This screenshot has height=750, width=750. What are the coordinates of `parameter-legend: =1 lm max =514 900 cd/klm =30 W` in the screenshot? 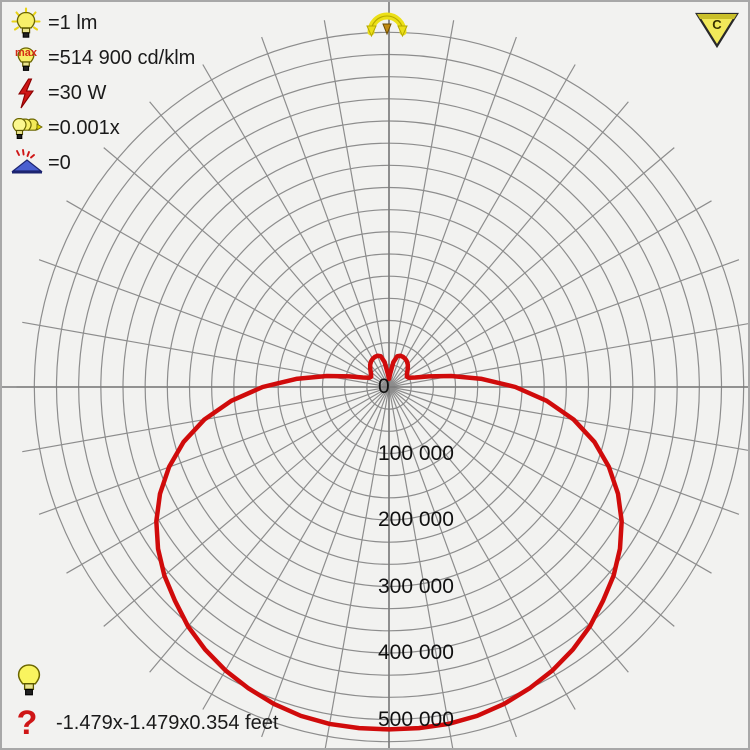 It's located at (102, 93).